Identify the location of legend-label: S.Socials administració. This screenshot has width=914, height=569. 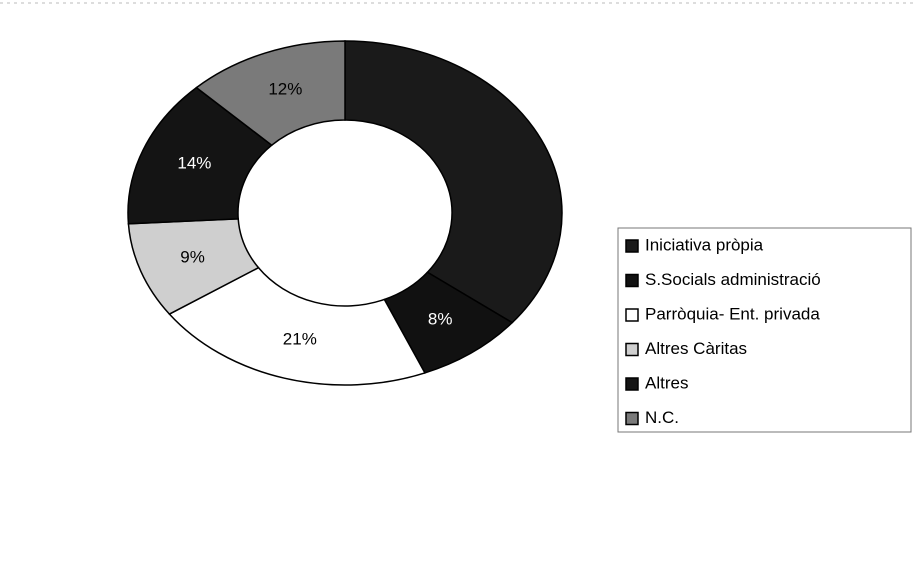
(733, 279).